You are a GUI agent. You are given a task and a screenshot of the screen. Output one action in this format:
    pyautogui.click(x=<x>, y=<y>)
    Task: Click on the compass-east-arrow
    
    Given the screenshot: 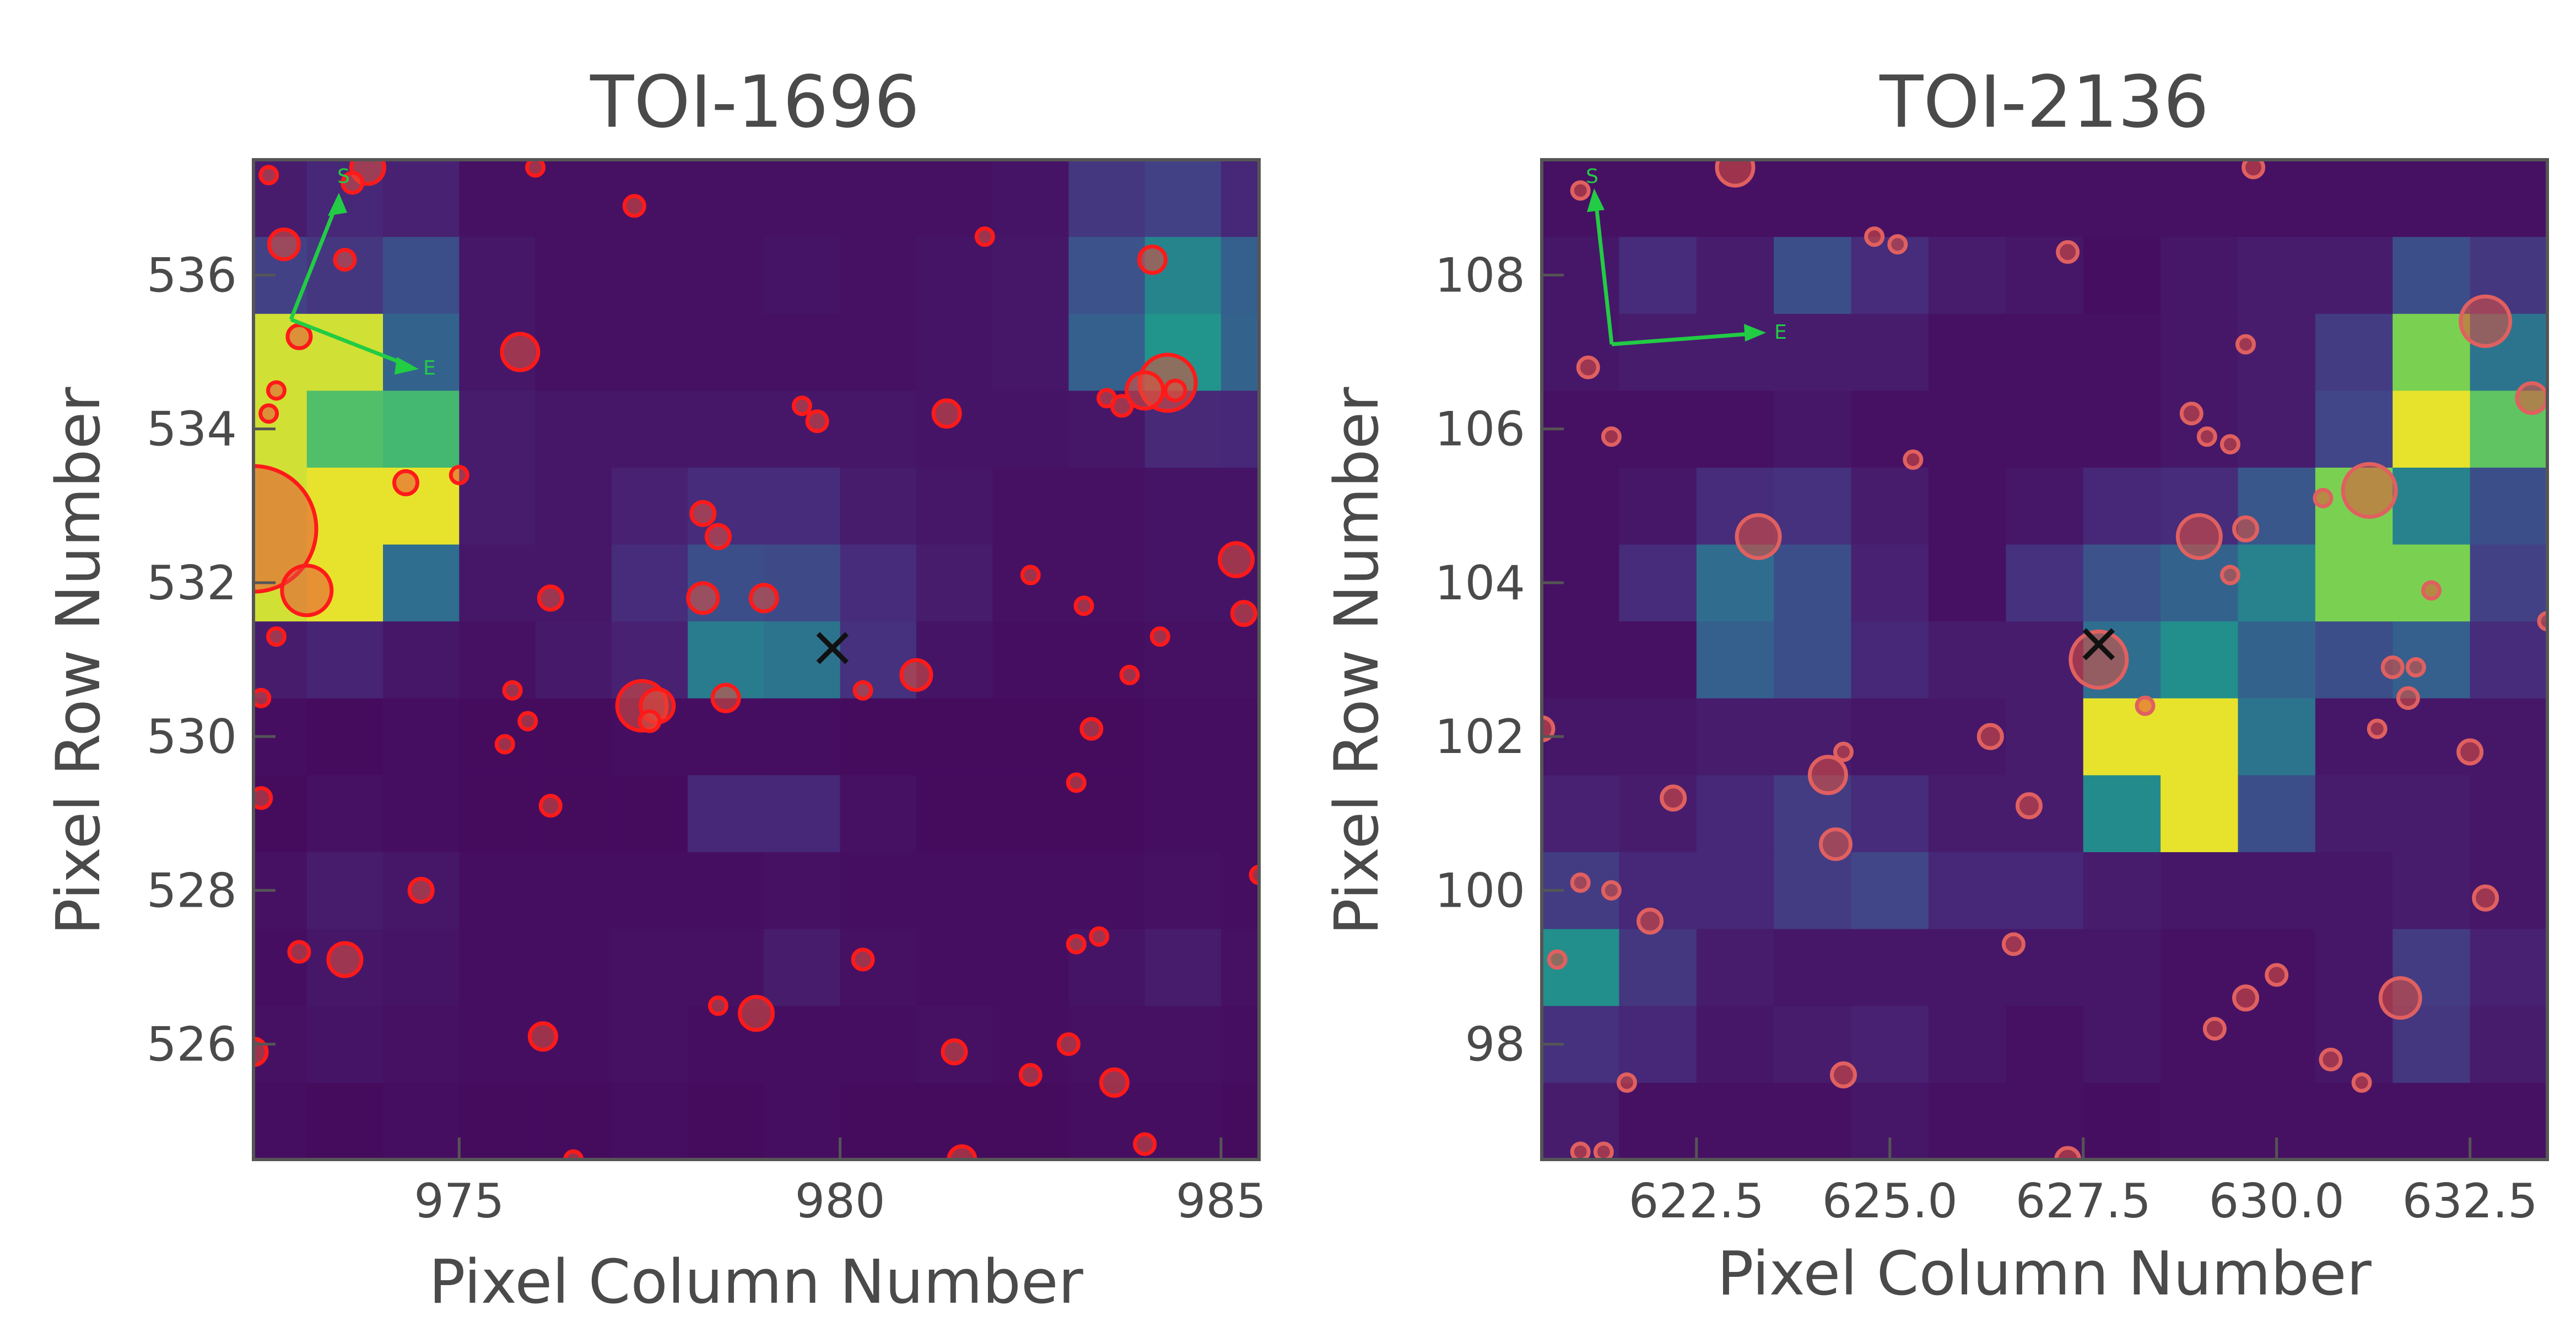 What is the action you would take?
    pyautogui.click(x=1684, y=338)
    